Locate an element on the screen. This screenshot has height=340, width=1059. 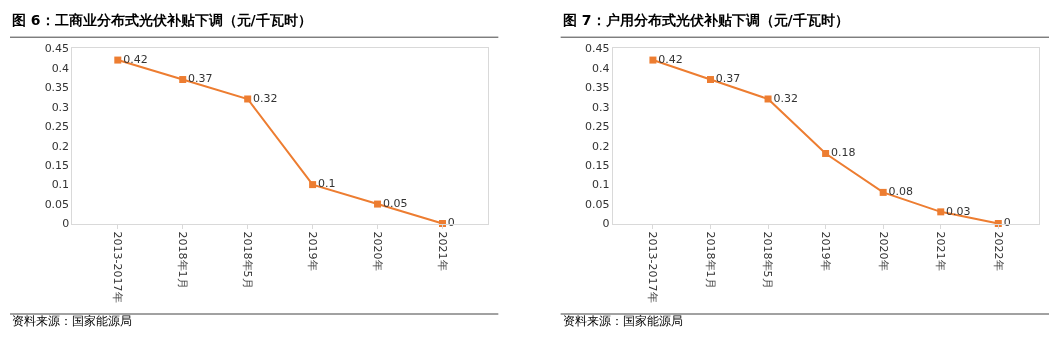
chart-title: 图 7：户用分布式光伏补贴下调（元/千瓦时） is located at coordinates (706, 20).